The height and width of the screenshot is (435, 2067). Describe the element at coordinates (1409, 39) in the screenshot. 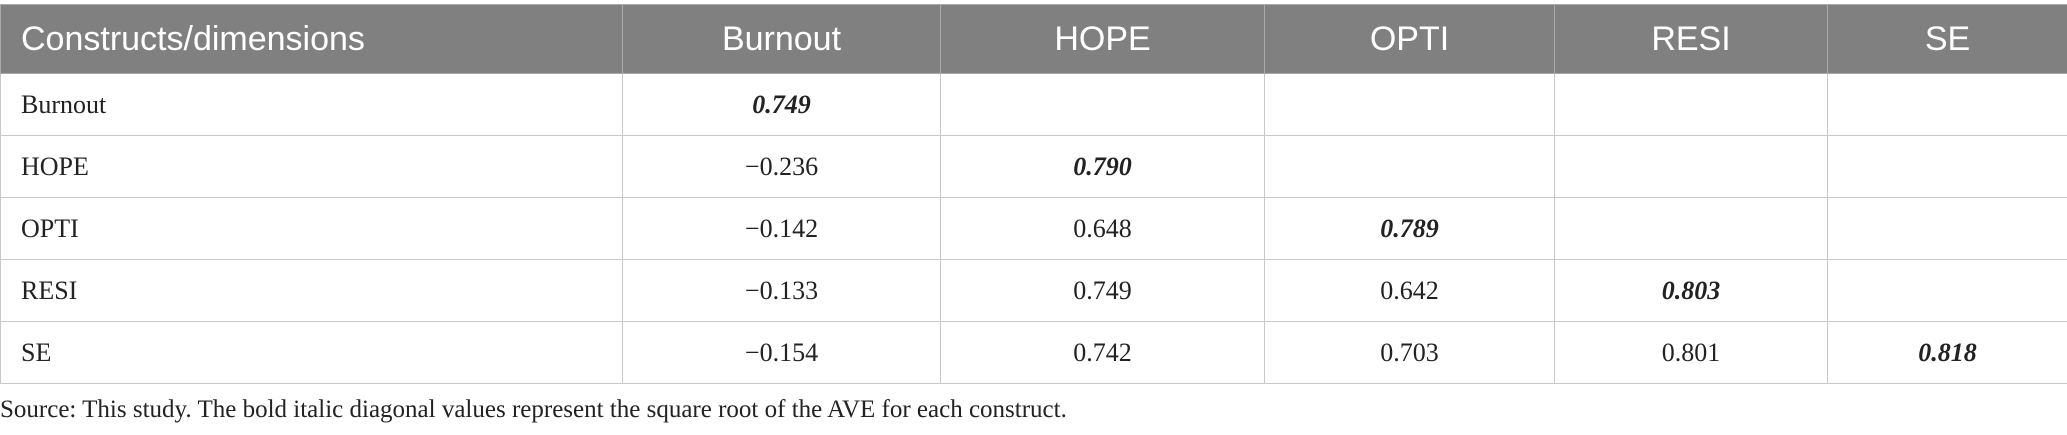

I see `column-header: OPTI` at that location.